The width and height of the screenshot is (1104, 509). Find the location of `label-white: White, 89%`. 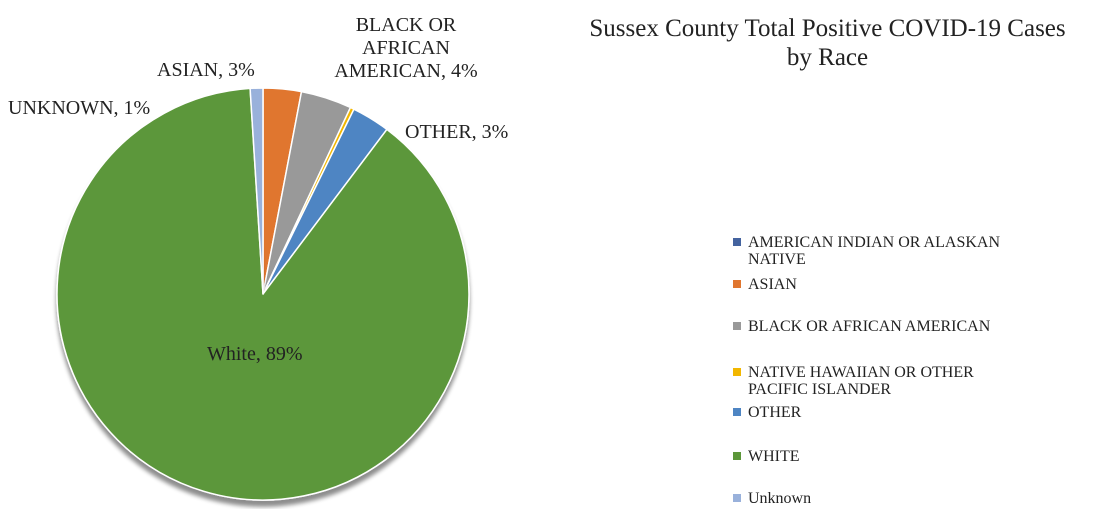

label-white: White, 89% is located at coordinates (255, 354).